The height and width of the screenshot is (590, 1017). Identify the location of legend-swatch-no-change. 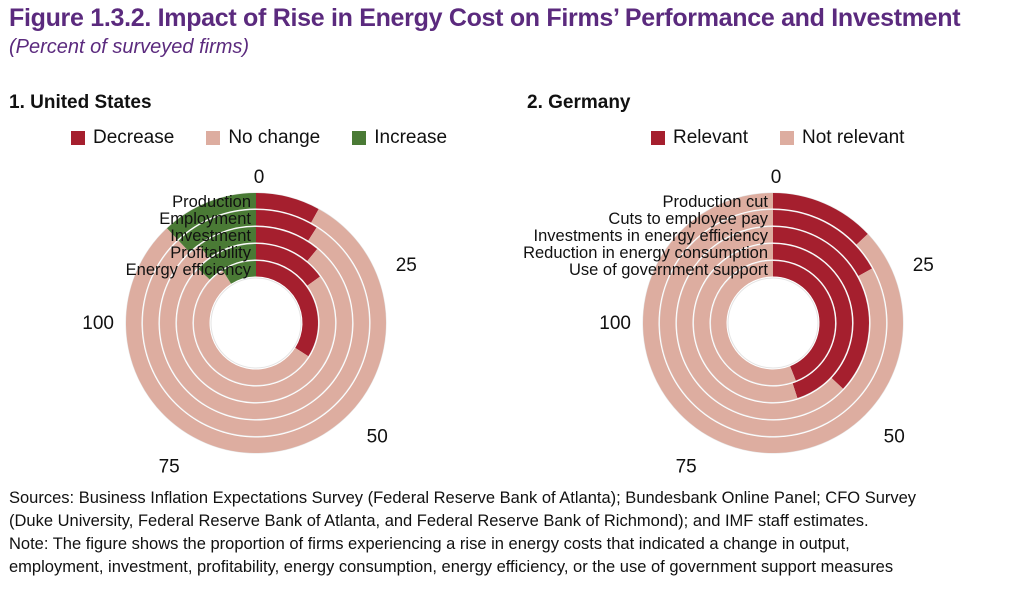
(213, 138).